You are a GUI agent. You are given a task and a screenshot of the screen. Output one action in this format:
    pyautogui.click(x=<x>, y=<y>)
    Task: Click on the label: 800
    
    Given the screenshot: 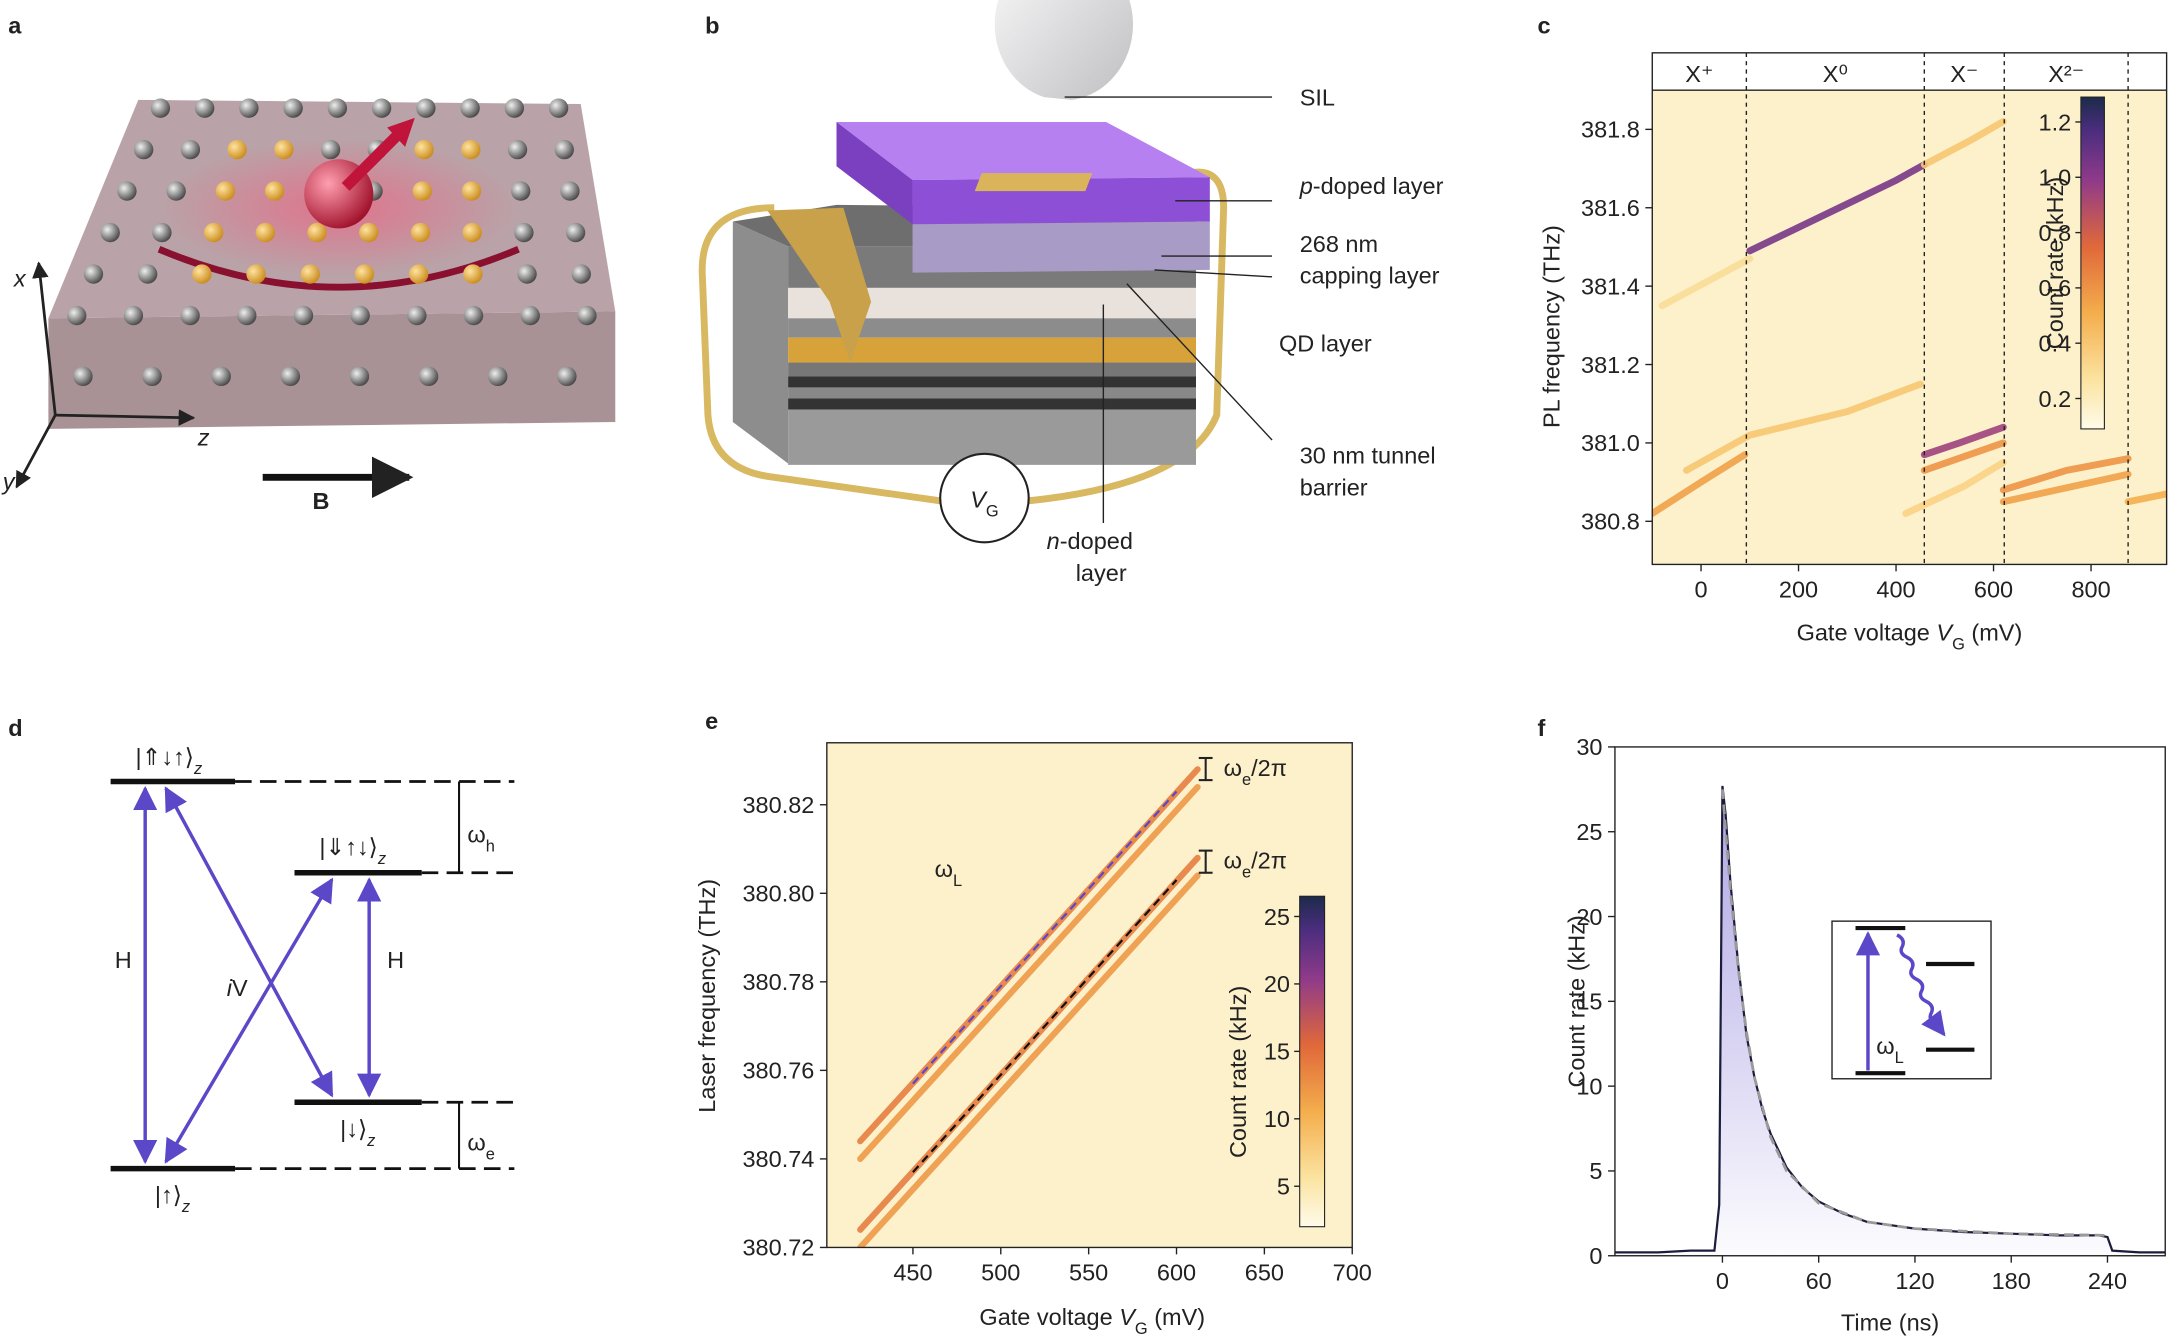 What is the action you would take?
    pyautogui.click(x=2090, y=590)
    